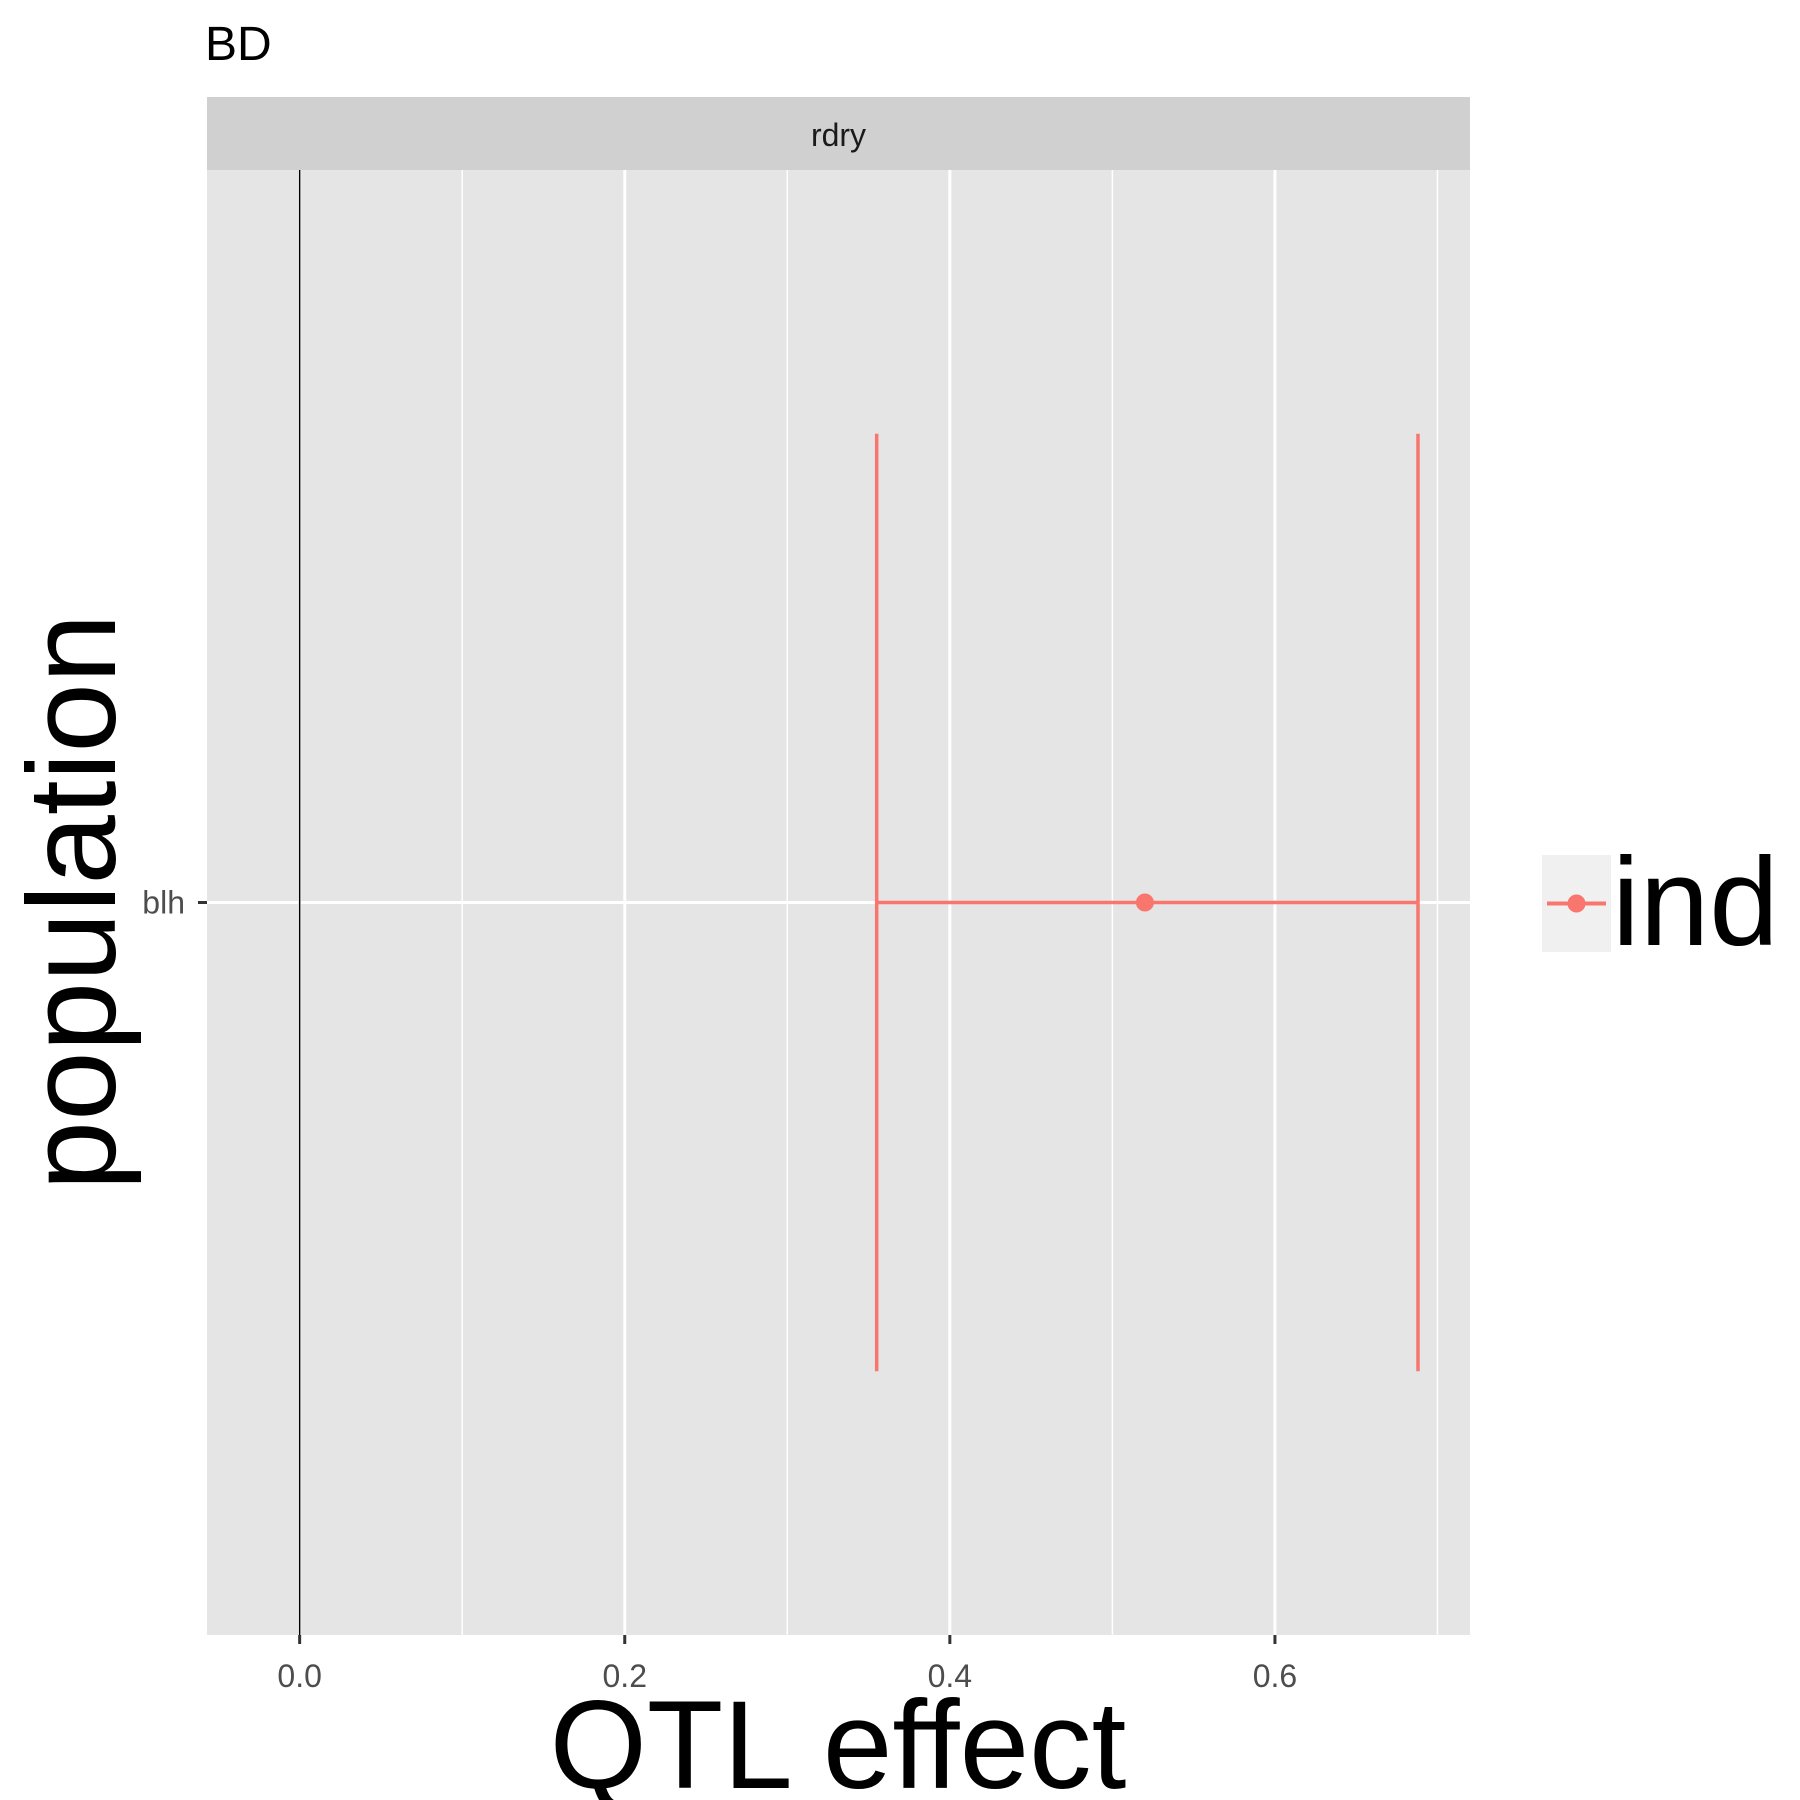 The height and width of the screenshot is (1800, 1800). Describe the element at coordinates (838, 1738) in the screenshot. I see `x-axis-title: QTL effect` at that location.